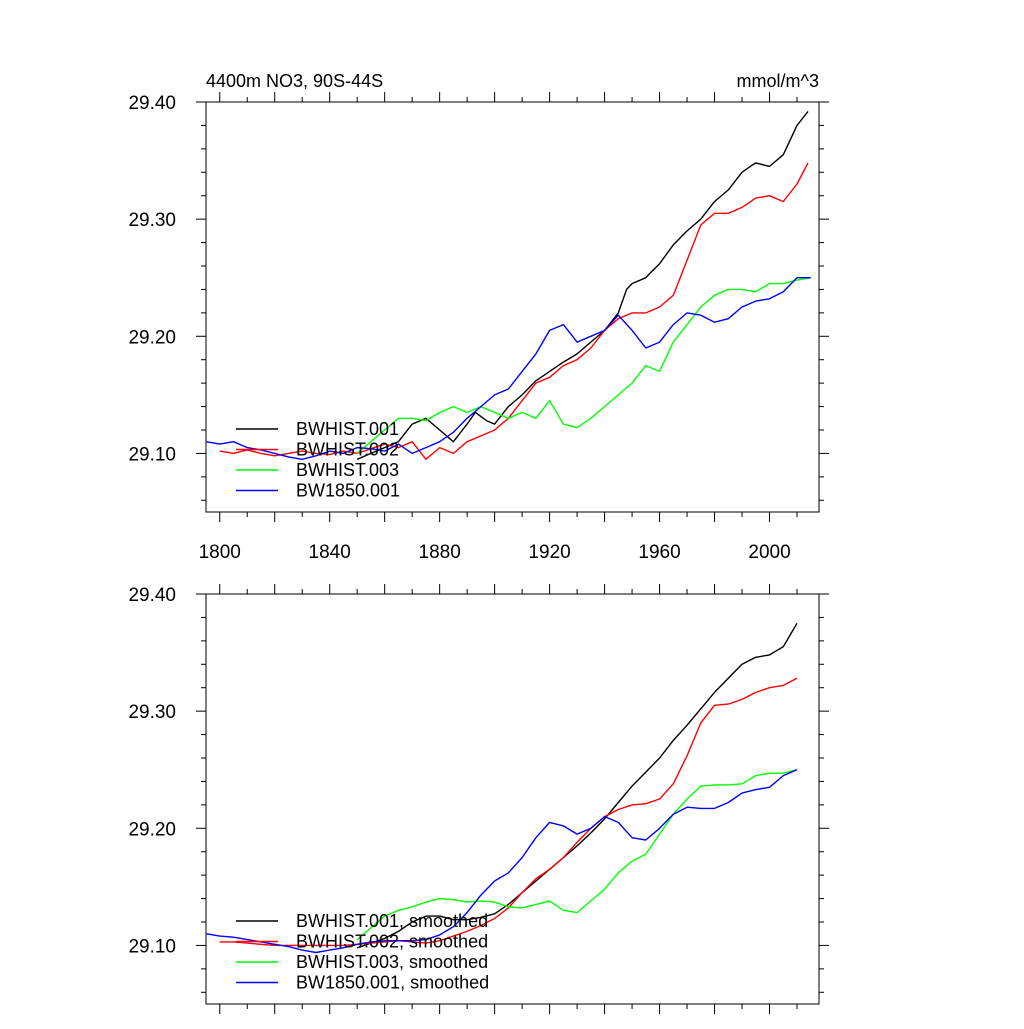 The height and width of the screenshot is (1029, 1024). I want to click on chart-title: 4400m NO3, 90S-44S, so click(294, 81).